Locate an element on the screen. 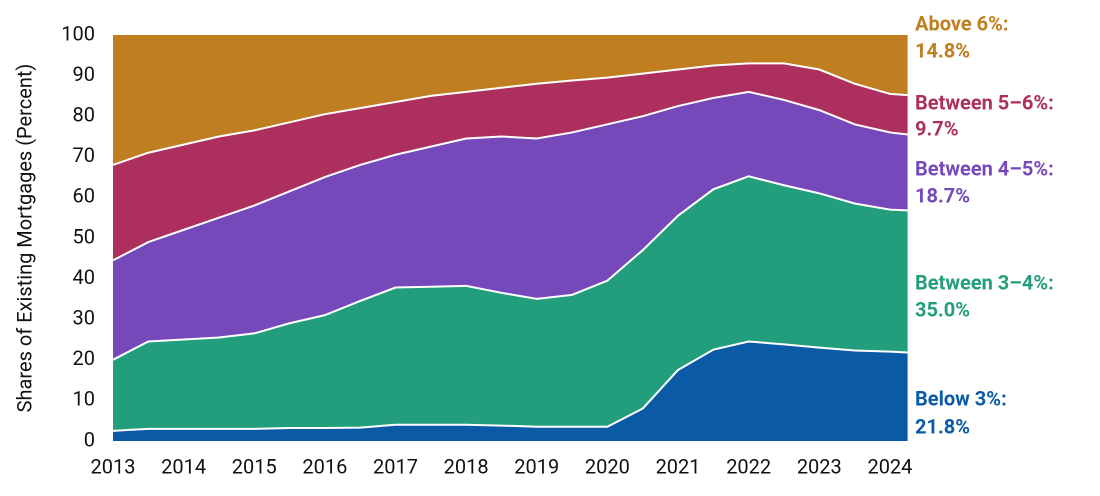 Image resolution: width=1100 pixels, height=496 pixels. end-value-label: 14.8% is located at coordinates (942, 50).